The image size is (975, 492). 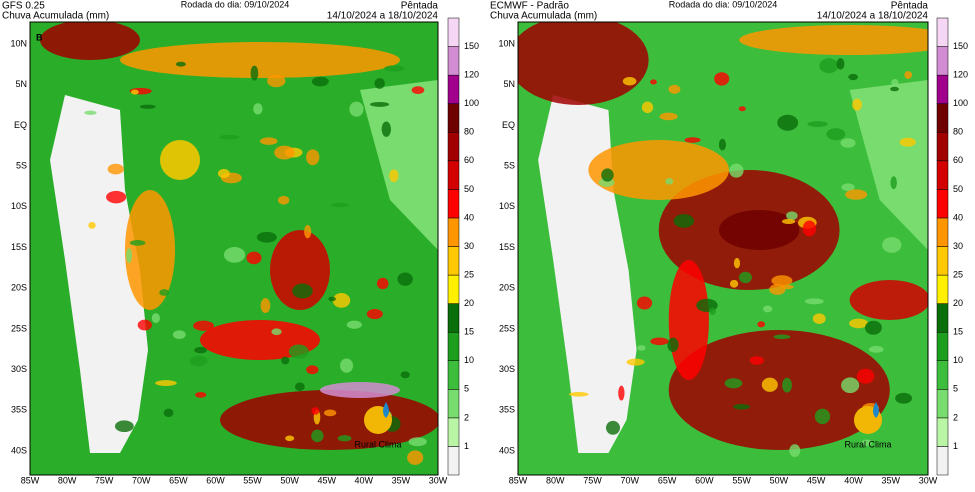 I want to click on lat-label: EQ, so click(x=508, y=125).